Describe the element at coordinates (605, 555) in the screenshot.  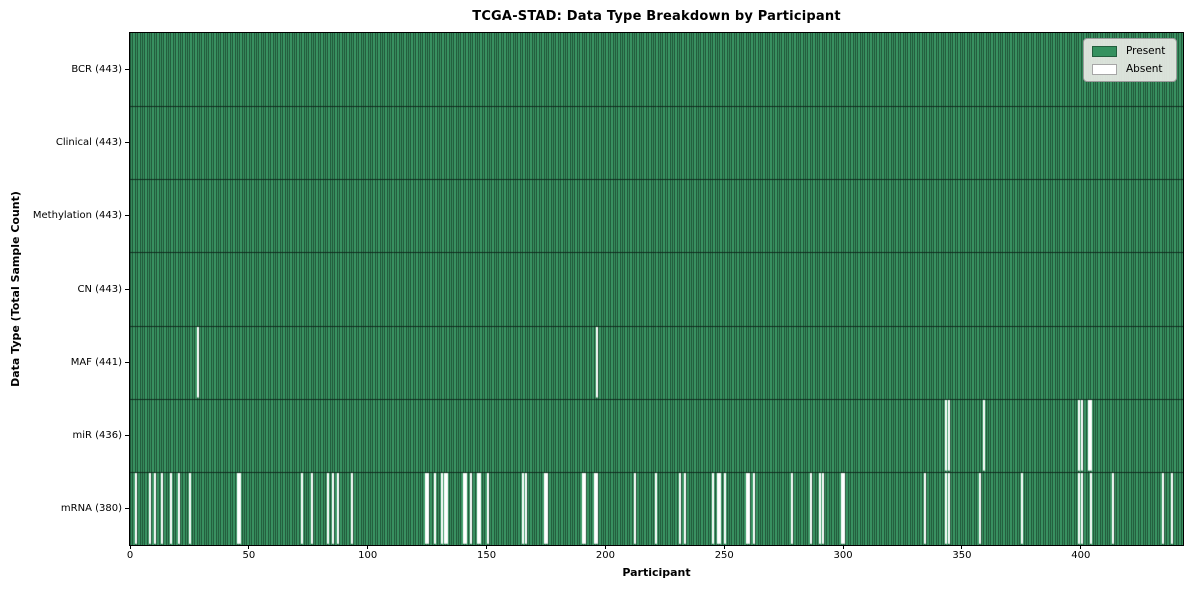
I see `x-tick-label-200: 200` at that location.